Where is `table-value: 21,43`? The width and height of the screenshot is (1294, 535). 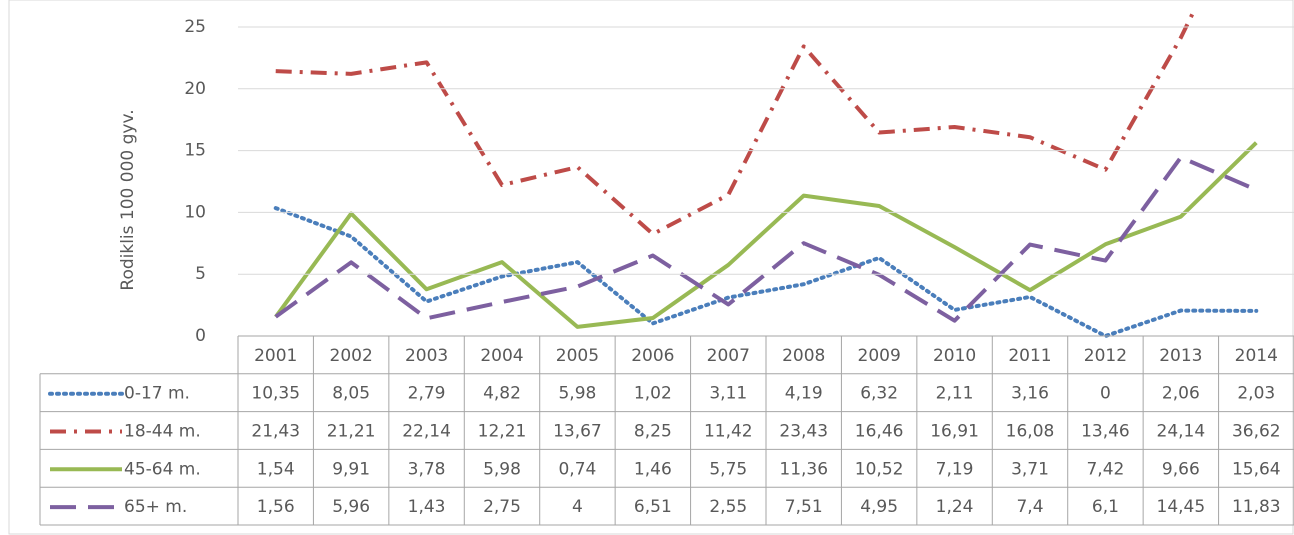 table-value: 21,43 is located at coordinates (275, 432).